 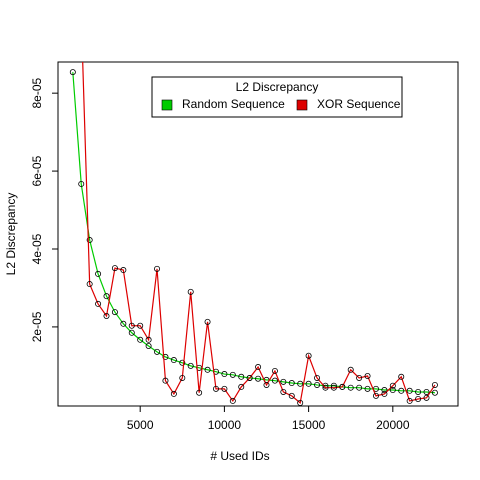 I want to click on x-tick-label: 15000, so click(x=309, y=425).